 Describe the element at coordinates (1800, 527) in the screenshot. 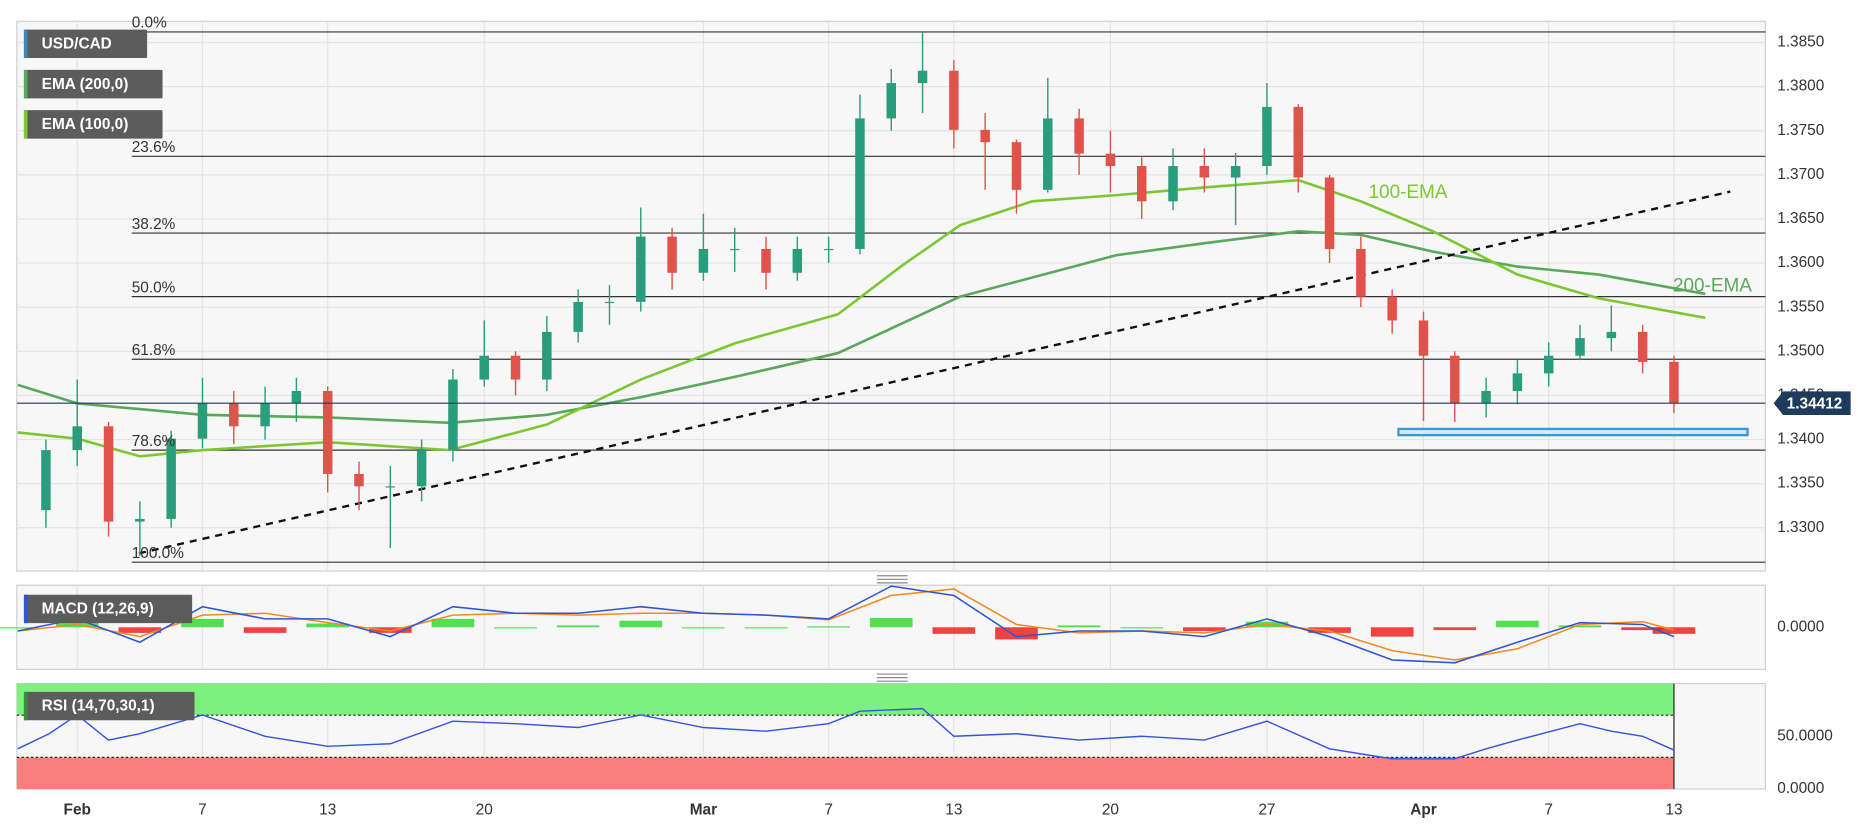

I see `y-tick-label: 1.3300` at that location.